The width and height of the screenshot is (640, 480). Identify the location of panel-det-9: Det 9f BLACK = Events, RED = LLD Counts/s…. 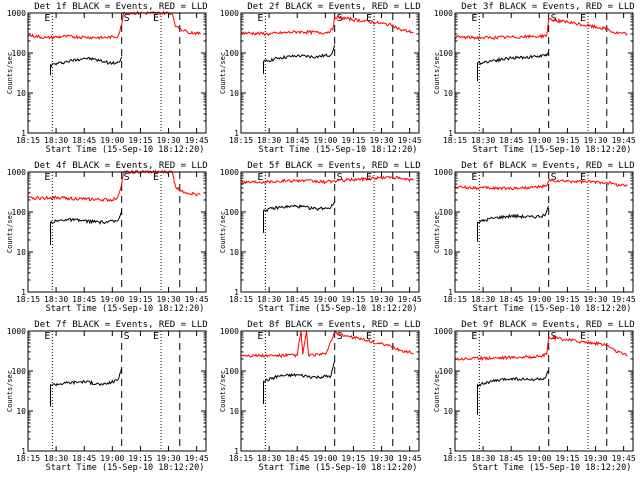
(534, 396).